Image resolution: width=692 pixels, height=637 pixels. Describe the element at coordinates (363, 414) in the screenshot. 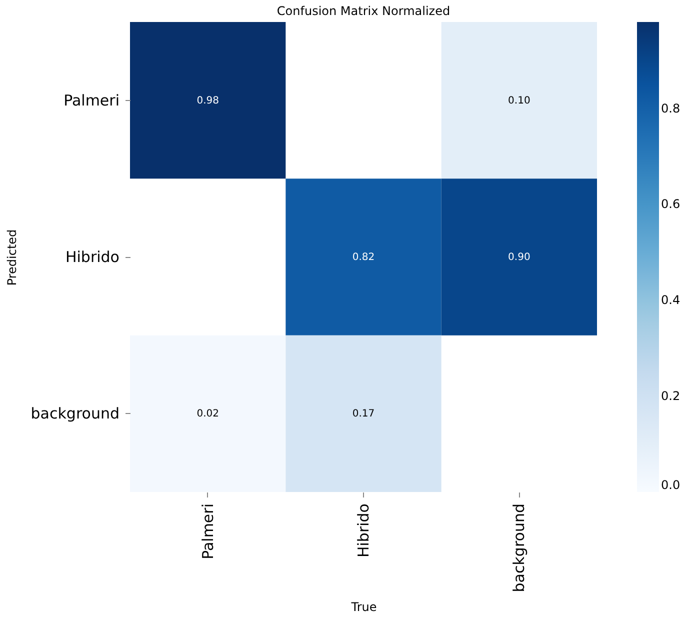

I see `data-label: 0.17` at that location.